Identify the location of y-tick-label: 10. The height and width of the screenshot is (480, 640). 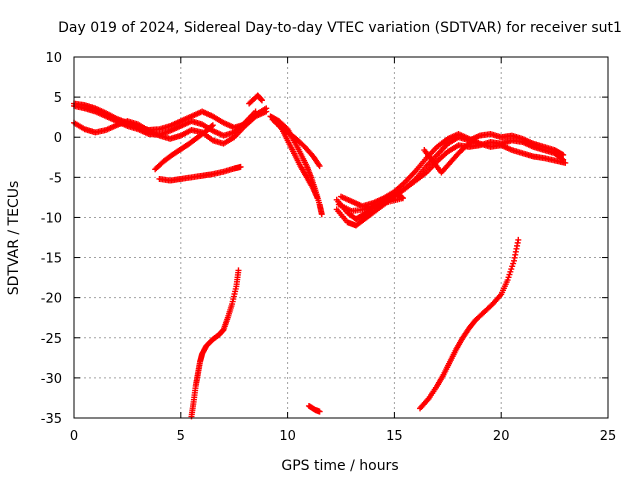
(53, 58).